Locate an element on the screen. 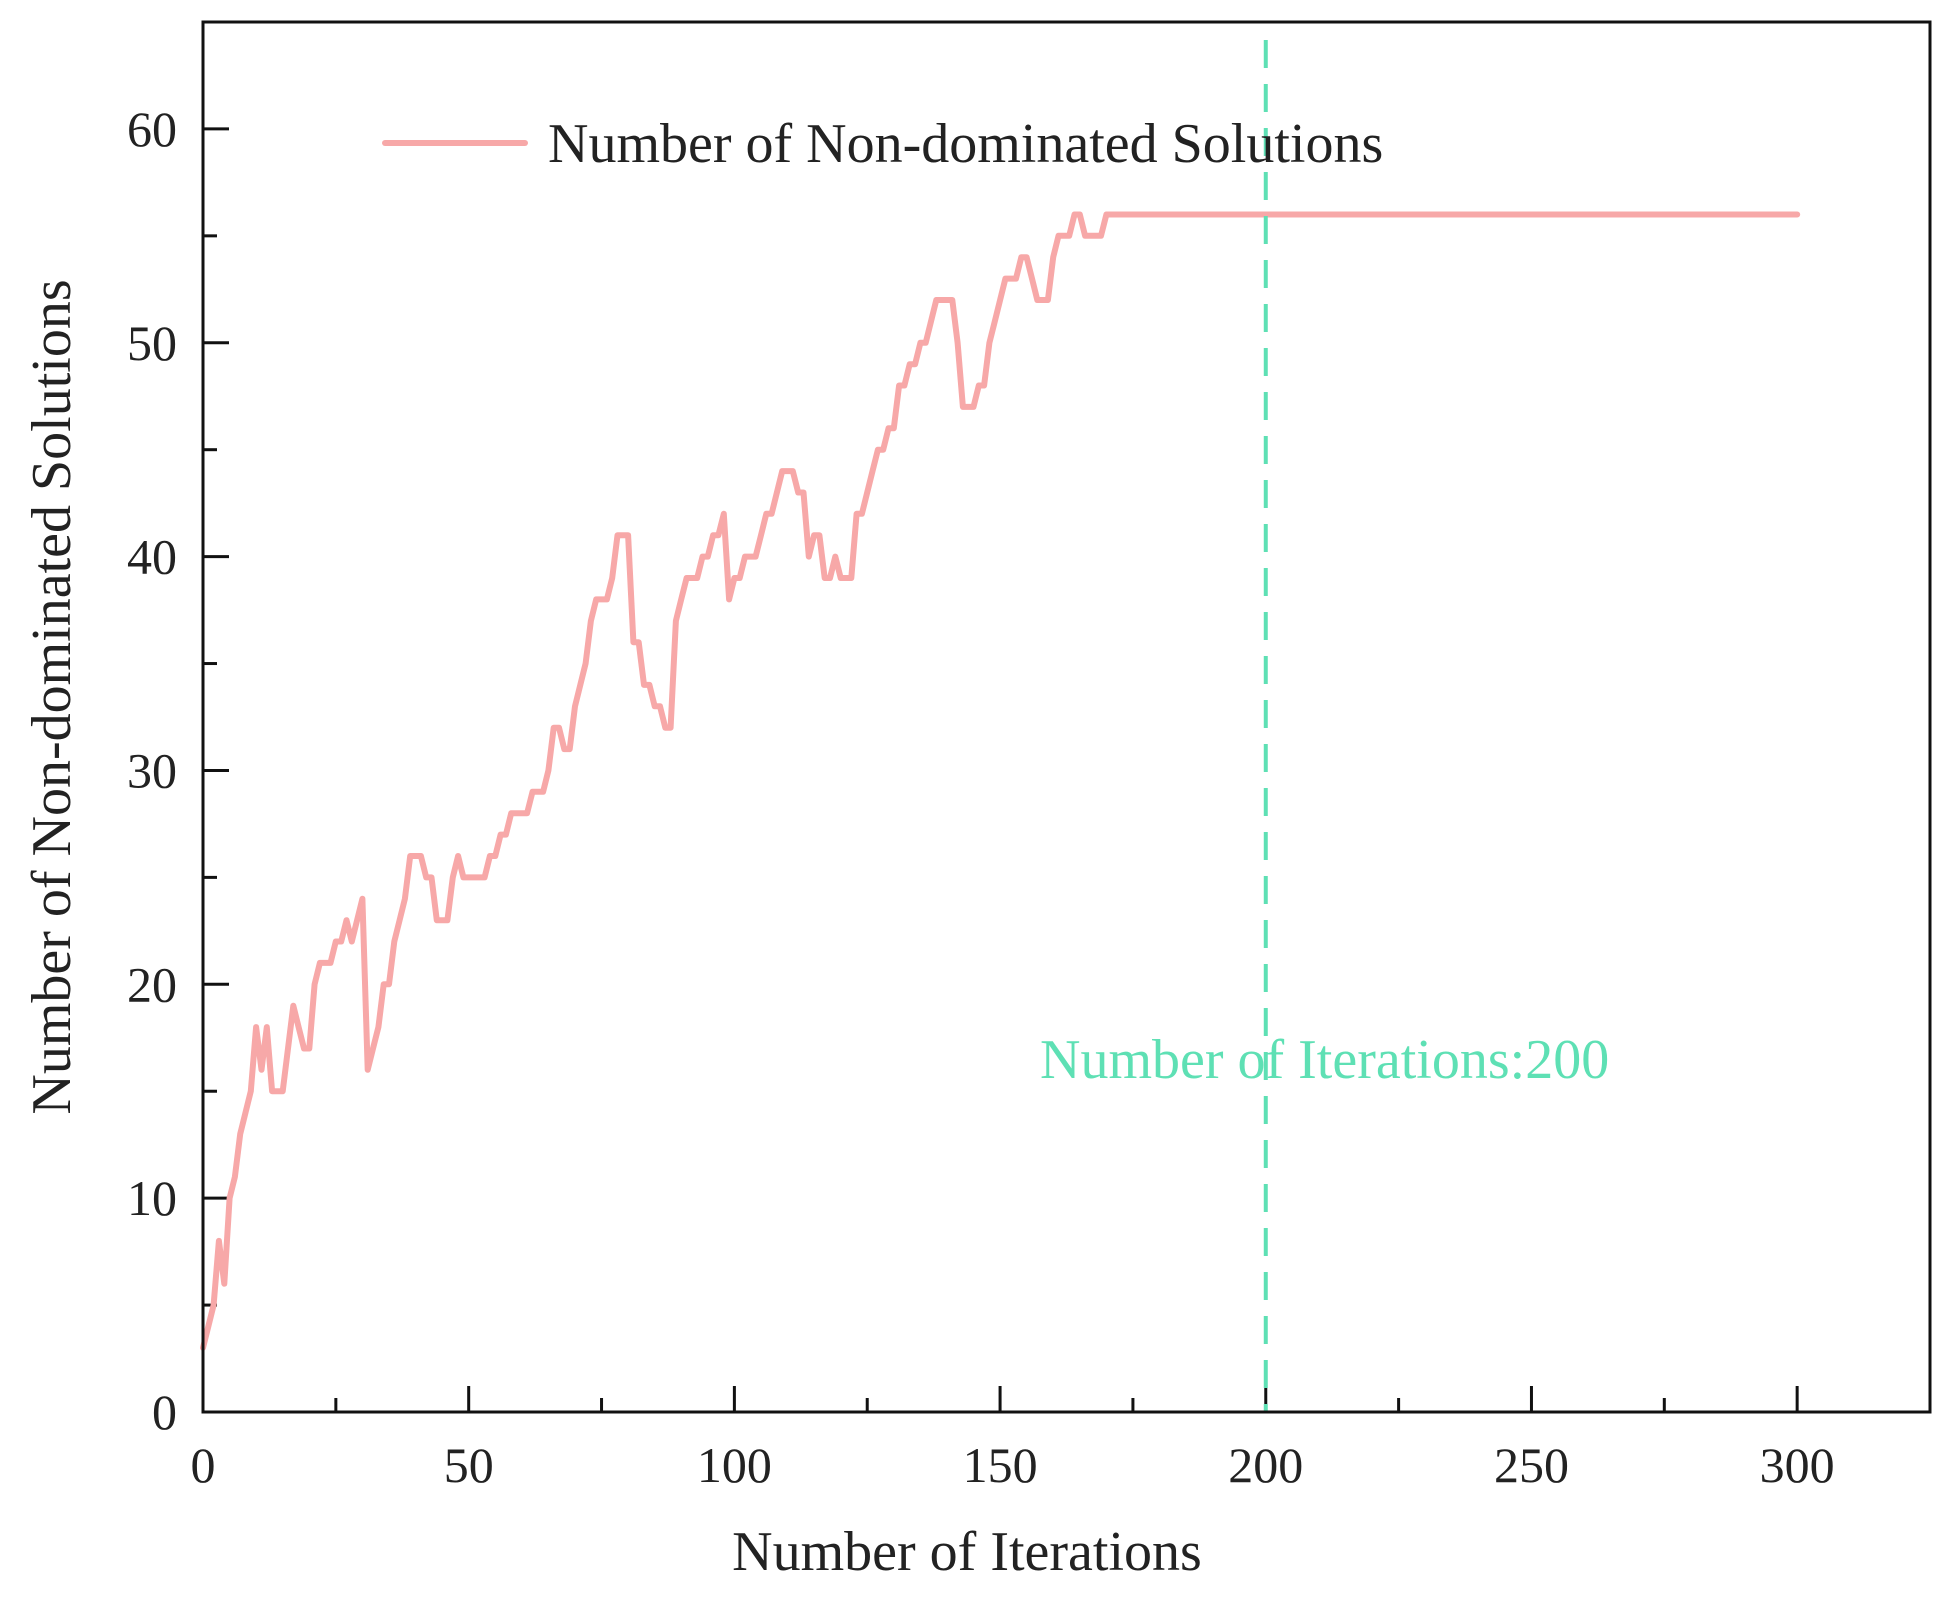 Image resolution: width=1944 pixels, height=1598 pixels. x-tick-label: 200 is located at coordinates (1265, 1465).